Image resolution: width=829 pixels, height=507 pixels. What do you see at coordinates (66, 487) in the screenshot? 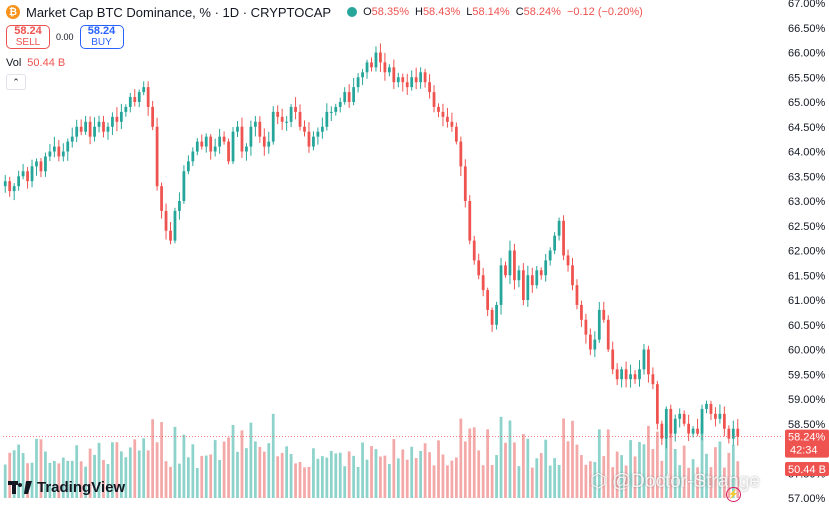
I see `tradingview-logo: TradingView` at bounding box center [66, 487].